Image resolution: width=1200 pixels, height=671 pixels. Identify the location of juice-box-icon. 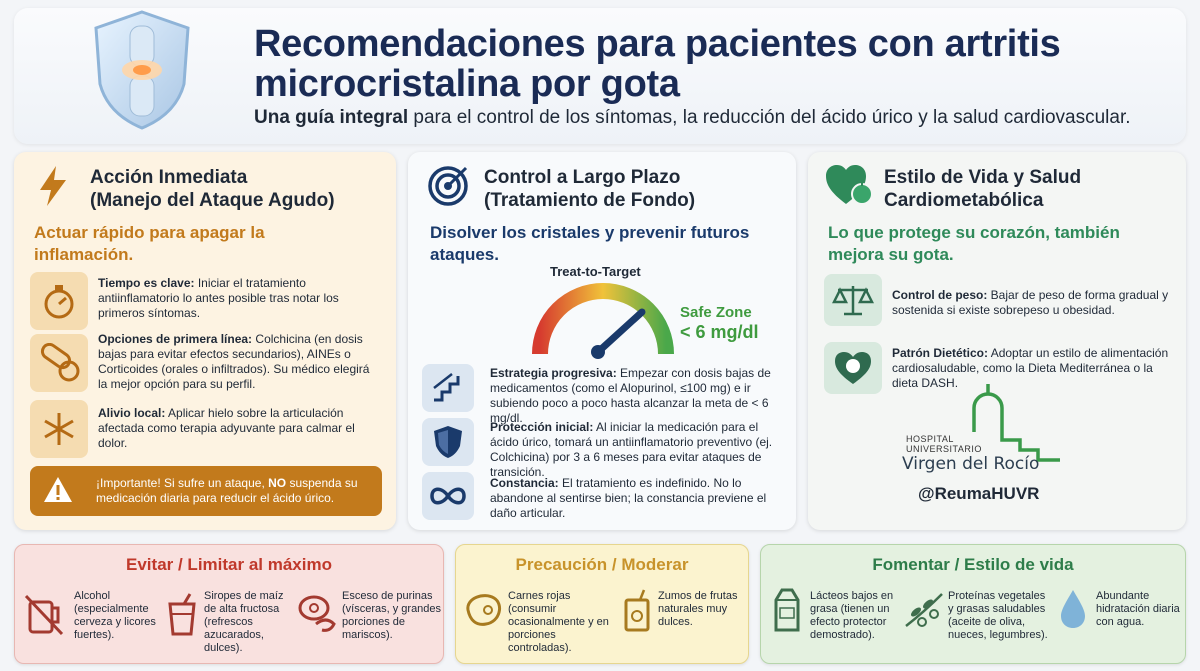
(637, 610).